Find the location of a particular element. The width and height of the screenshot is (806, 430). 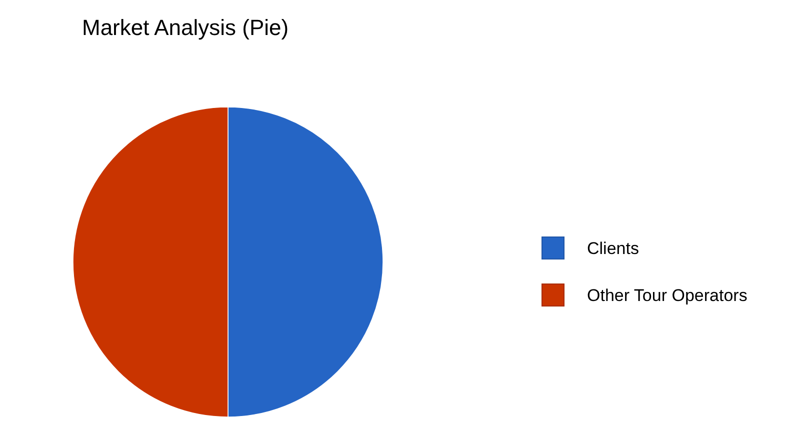

chart-title: Market Analysis (Pie) is located at coordinates (185, 27).